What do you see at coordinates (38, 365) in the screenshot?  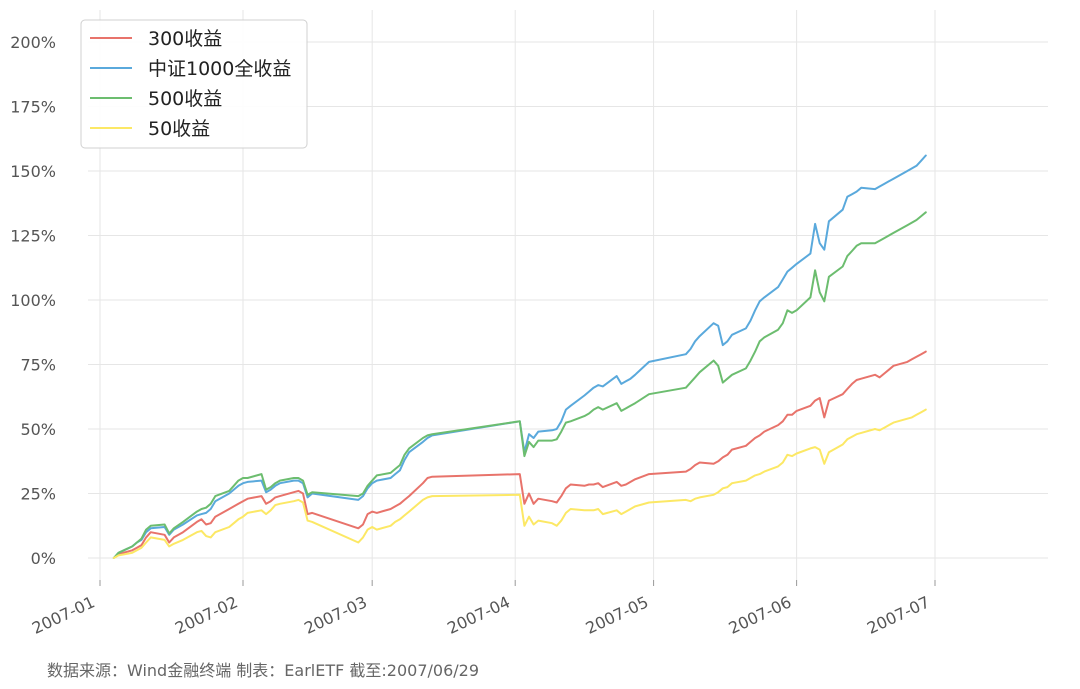 I see `y-tick-label: 75%` at bounding box center [38, 365].